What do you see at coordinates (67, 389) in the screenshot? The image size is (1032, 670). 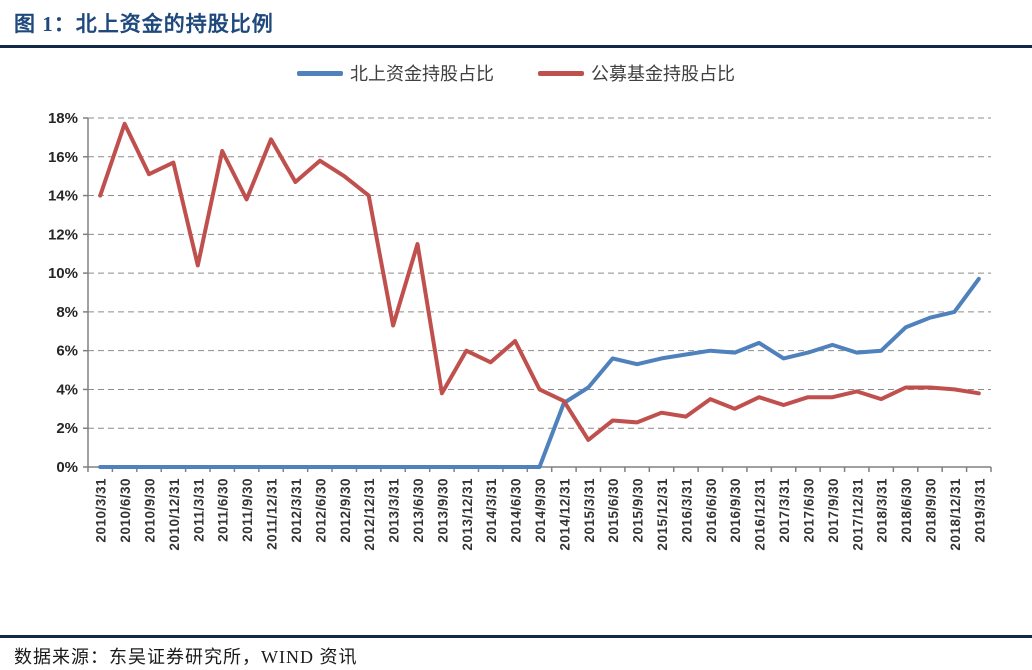 I see `svg-text: 4%` at bounding box center [67, 389].